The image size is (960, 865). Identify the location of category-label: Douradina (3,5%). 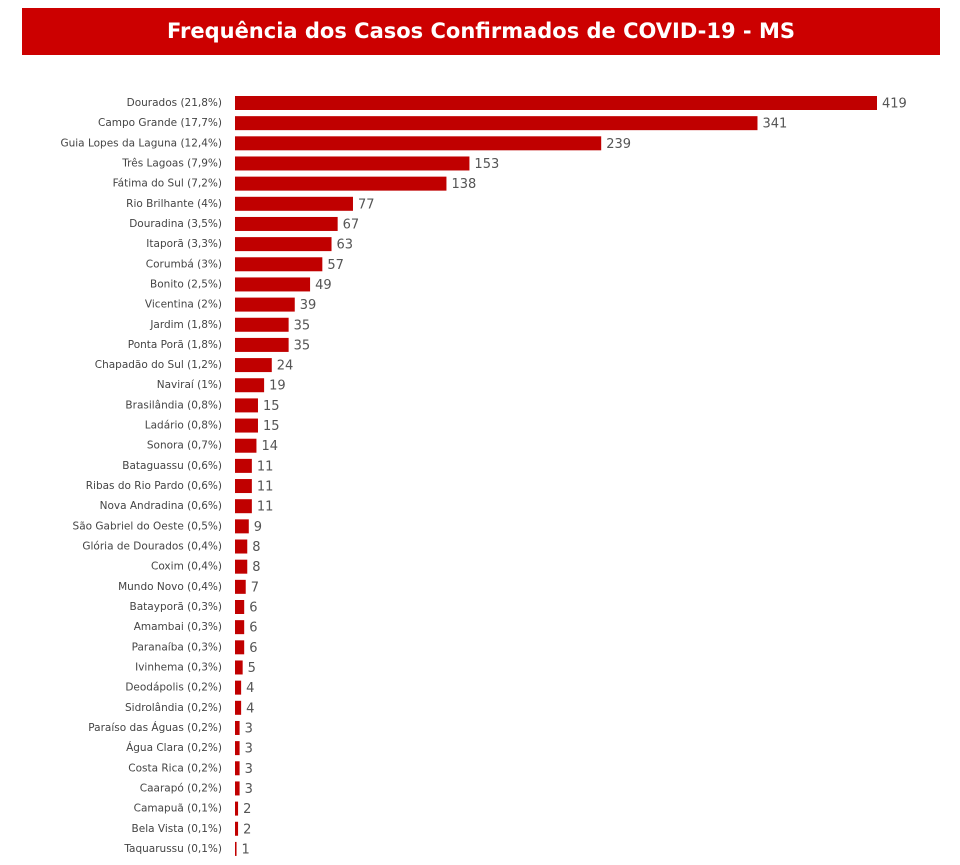
(175, 224).